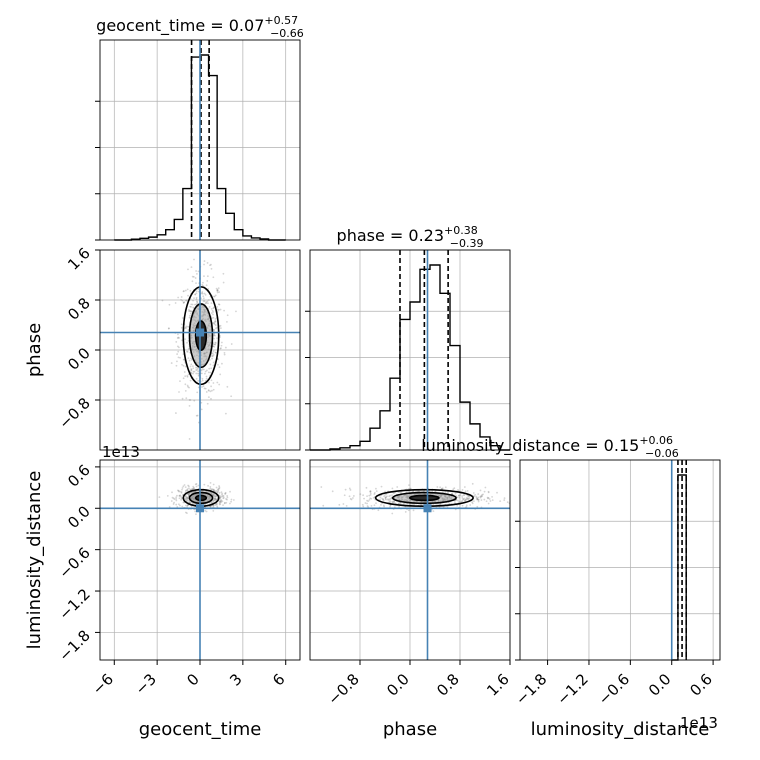 The height and width of the screenshot is (760, 760). I want to click on x-axis-label-luminosity_distance: luminosity_distance, so click(620, 729).